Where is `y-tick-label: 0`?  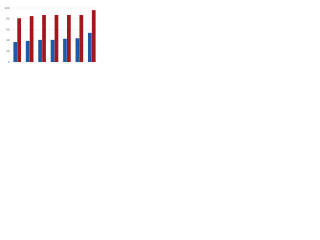
y-tick-label: 0 is located at coordinates (9, 62).